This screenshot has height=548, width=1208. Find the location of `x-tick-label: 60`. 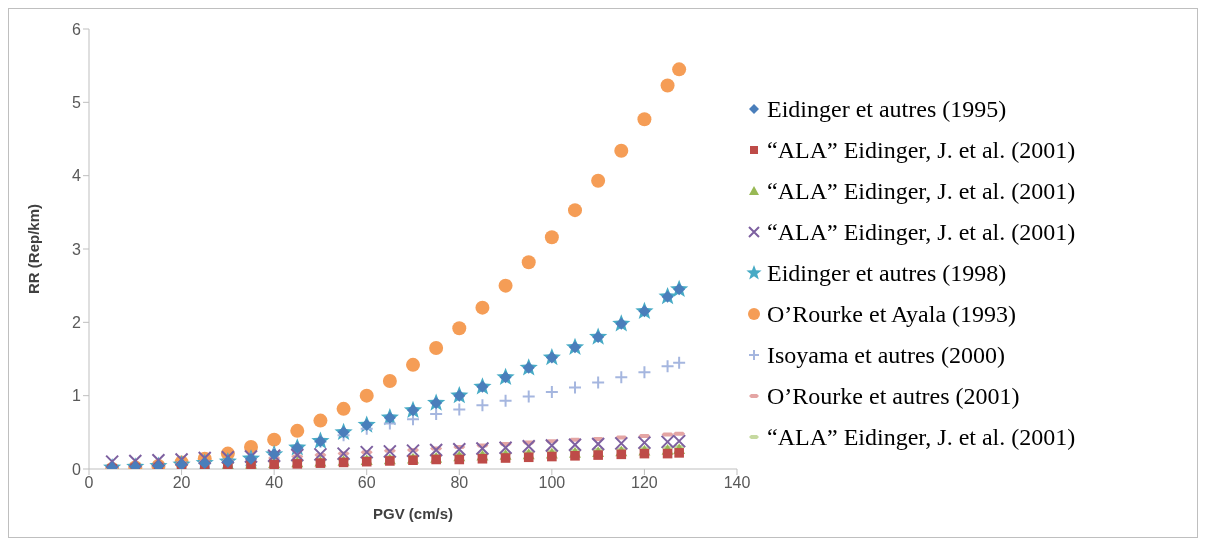

x-tick-label: 60 is located at coordinates (366, 483).